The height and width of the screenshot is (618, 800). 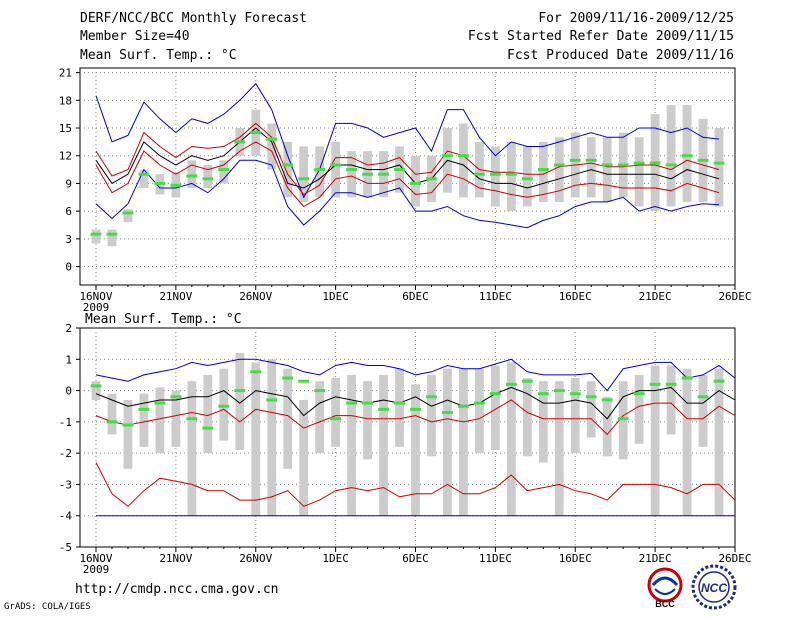 What do you see at coordinates (335, 558) in the screenshot?
I see `x-tick-label: 1DEC` at bounding box center [335, 558].